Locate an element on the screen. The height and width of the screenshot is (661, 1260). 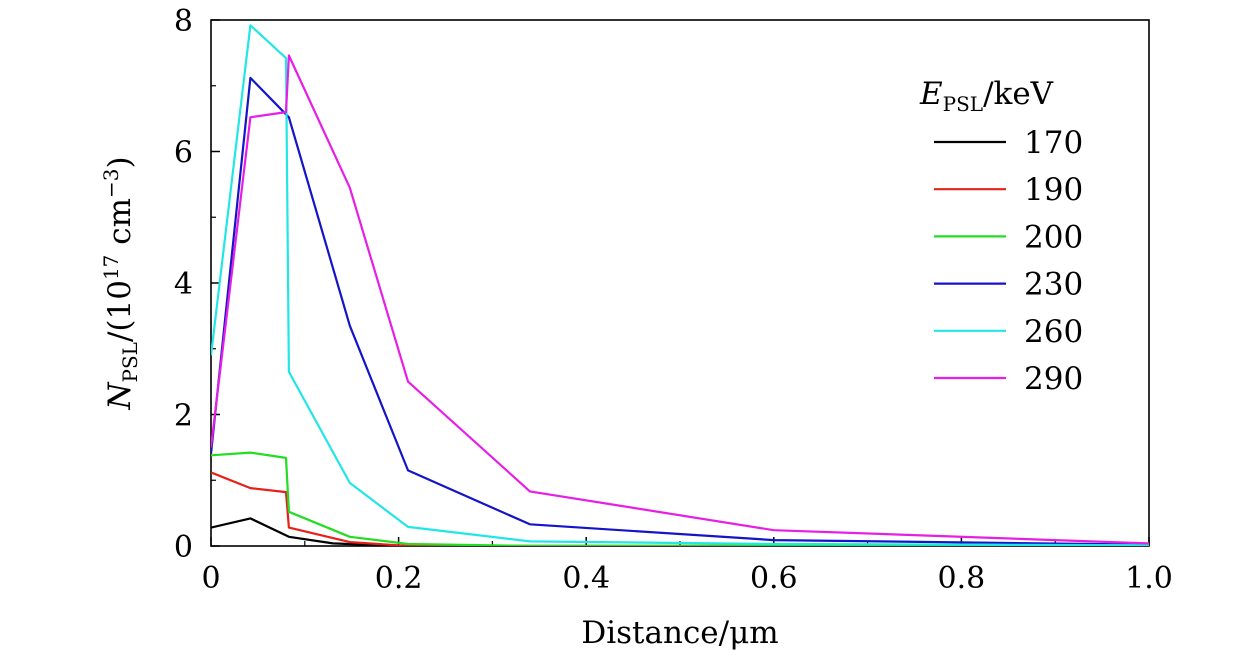
x-tick-label: 0.4 is located at coordinates (586, 578).